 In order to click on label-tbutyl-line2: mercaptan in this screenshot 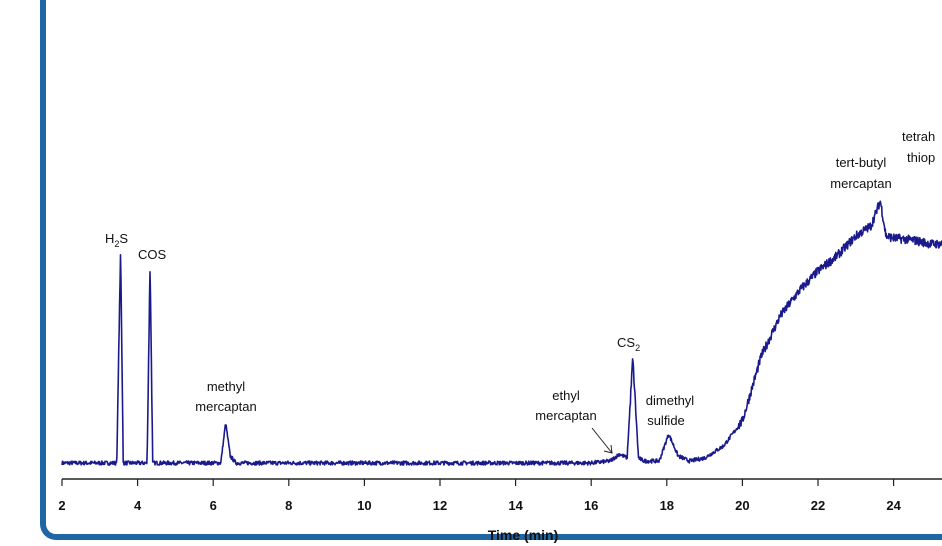, I will do `click(860, 183)`.